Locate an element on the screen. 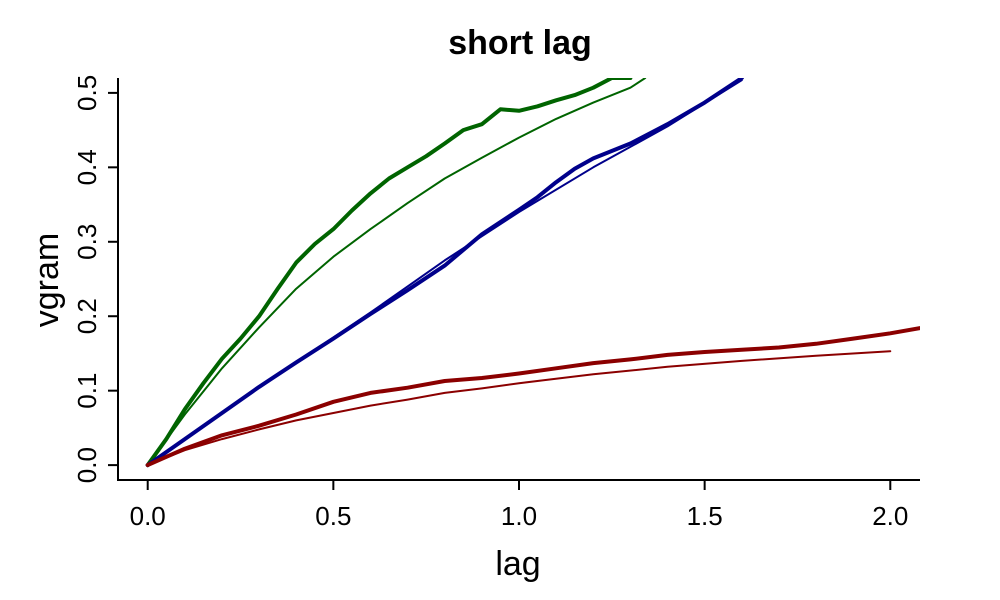 The height and width of the screenshot is (600, 1000). y-tick-label: 0.1 is located at coordinates (87, 391).